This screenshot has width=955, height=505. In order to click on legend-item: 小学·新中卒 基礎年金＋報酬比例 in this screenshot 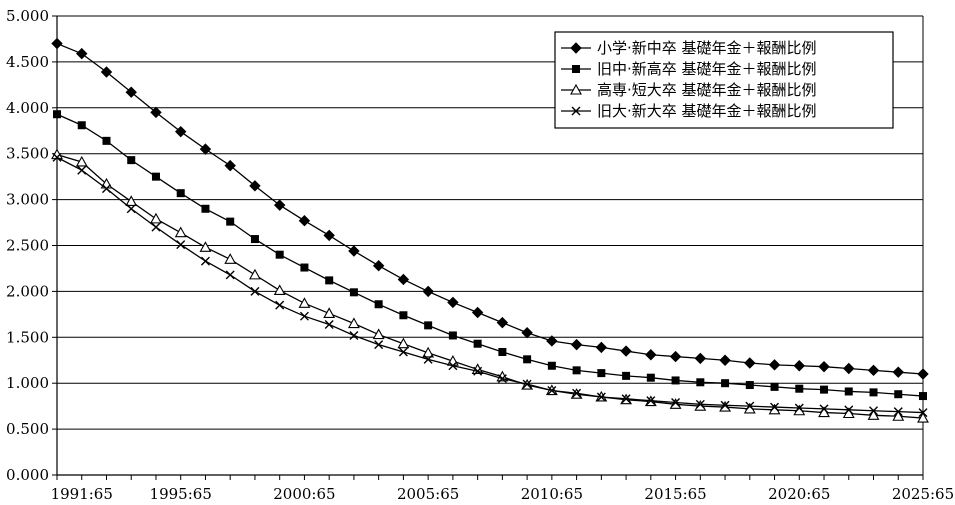, I will do `click(689, 48)`.